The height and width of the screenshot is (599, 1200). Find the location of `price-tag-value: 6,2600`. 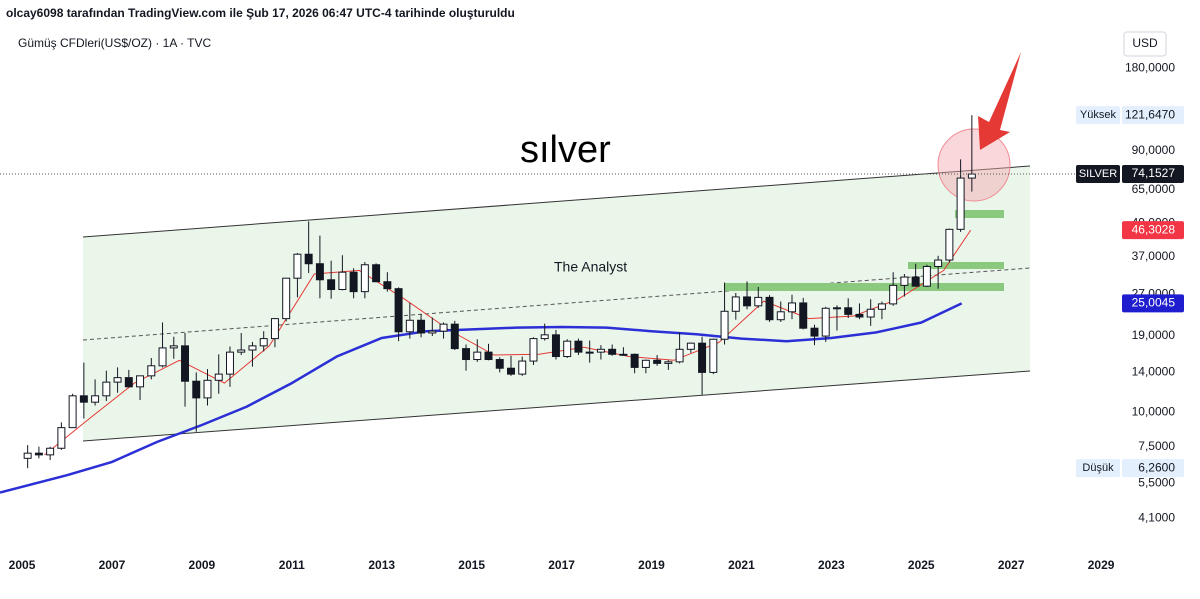

price-tag-value: 6,2600 is located at coordinates (1156, 467).